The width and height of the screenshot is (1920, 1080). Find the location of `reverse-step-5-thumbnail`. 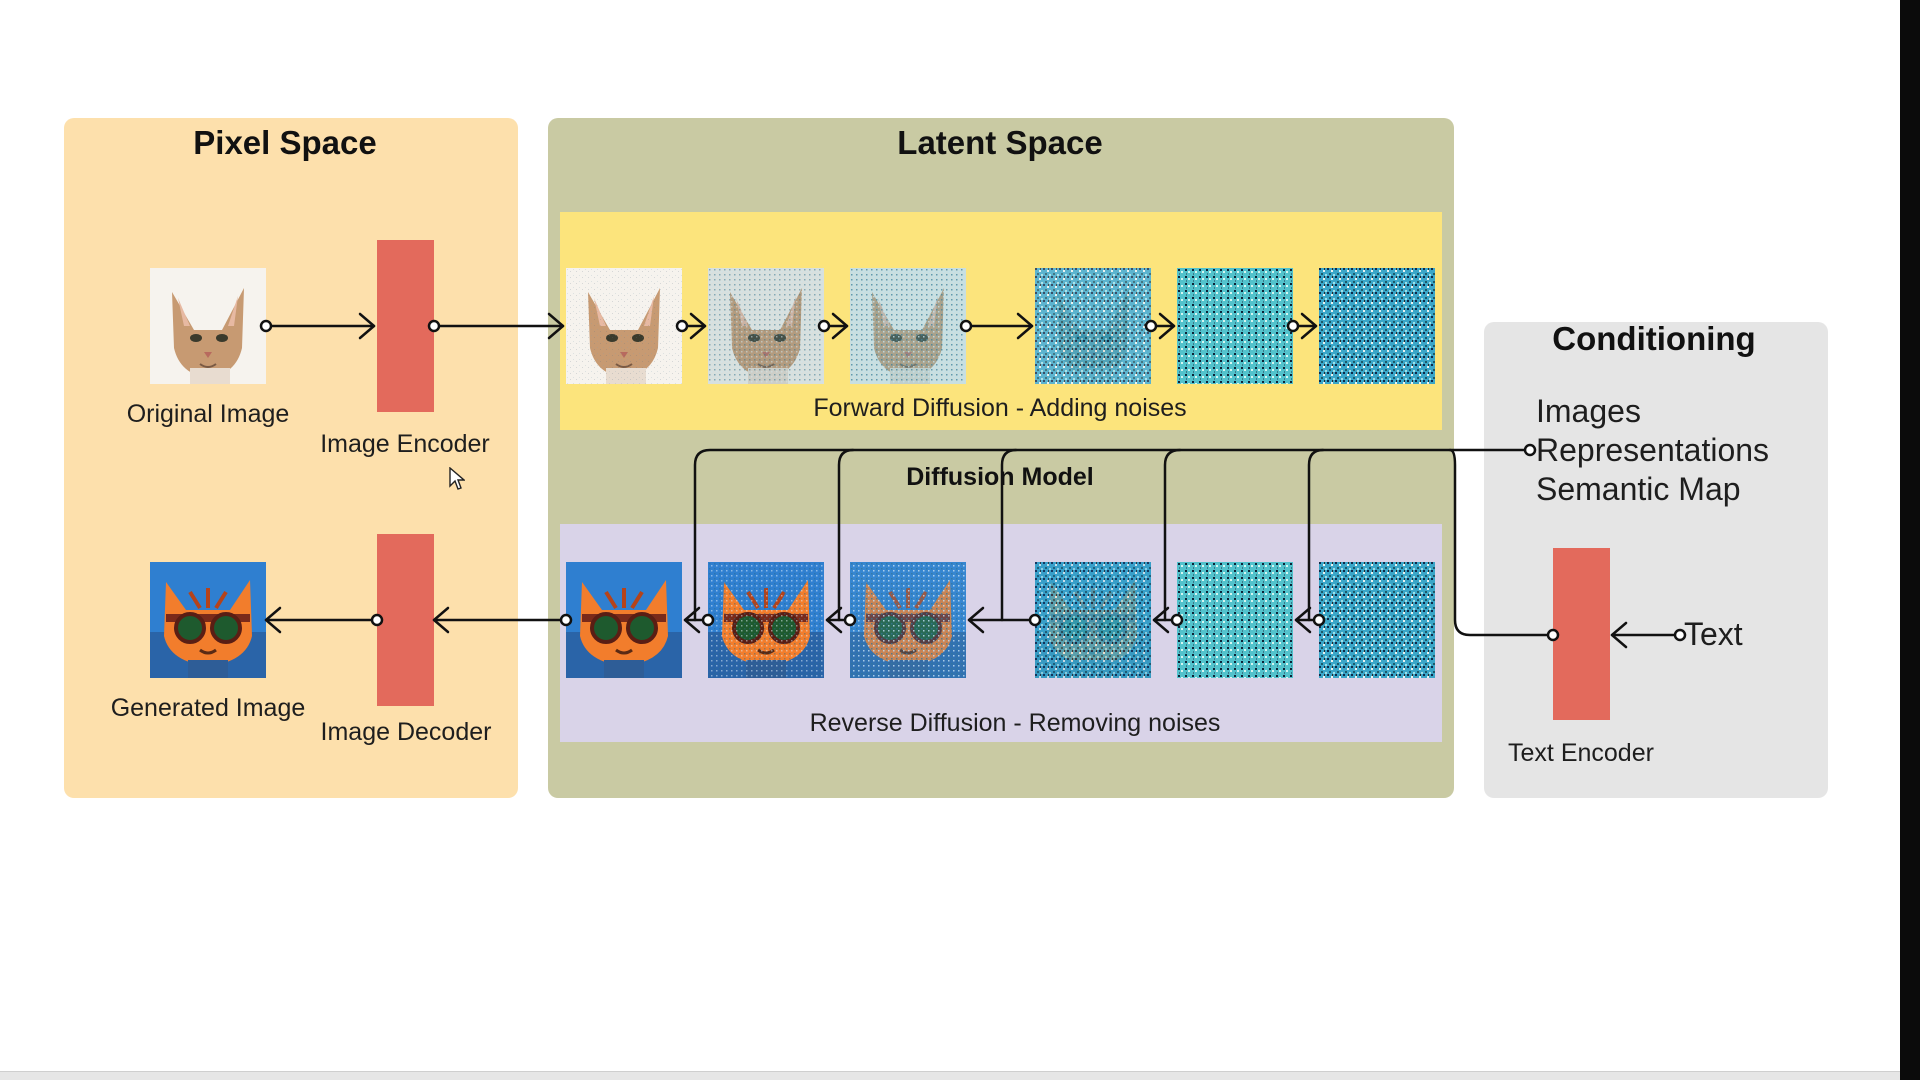

reverse-step-5-thumbnail is located at coordinates (1235, 620).